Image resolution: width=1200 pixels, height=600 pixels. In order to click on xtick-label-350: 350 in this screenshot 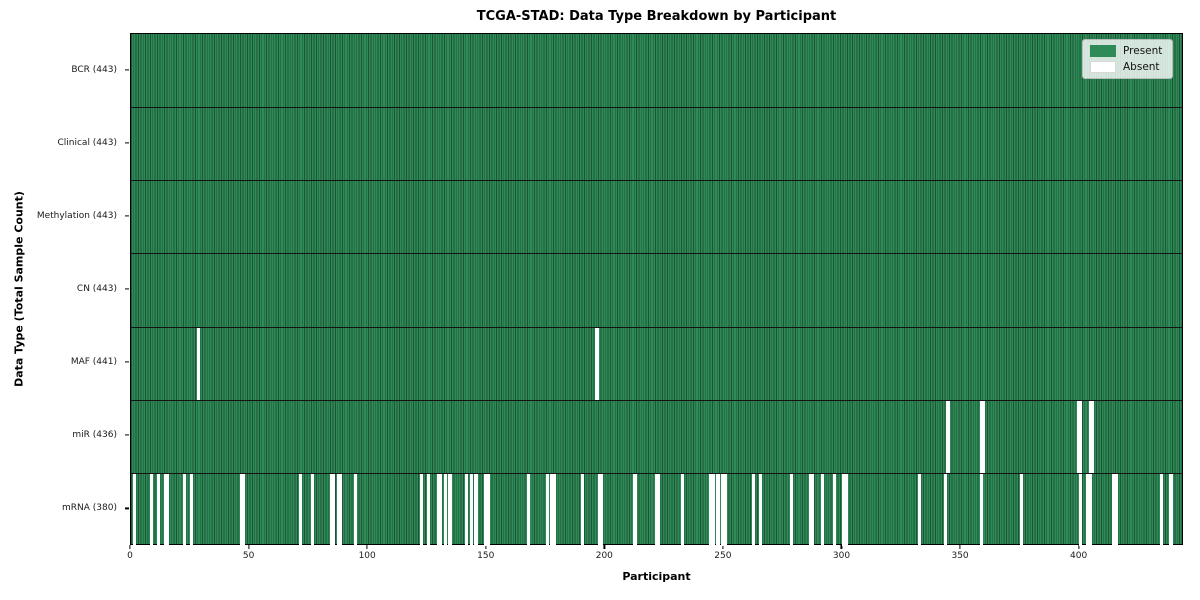, I will do `click(960, 556)`.